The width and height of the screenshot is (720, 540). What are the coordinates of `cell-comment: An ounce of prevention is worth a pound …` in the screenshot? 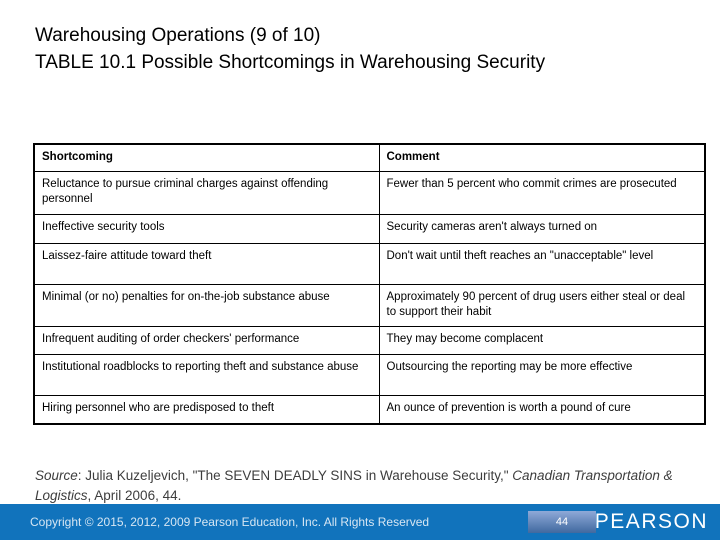 It's located at (542, 409).